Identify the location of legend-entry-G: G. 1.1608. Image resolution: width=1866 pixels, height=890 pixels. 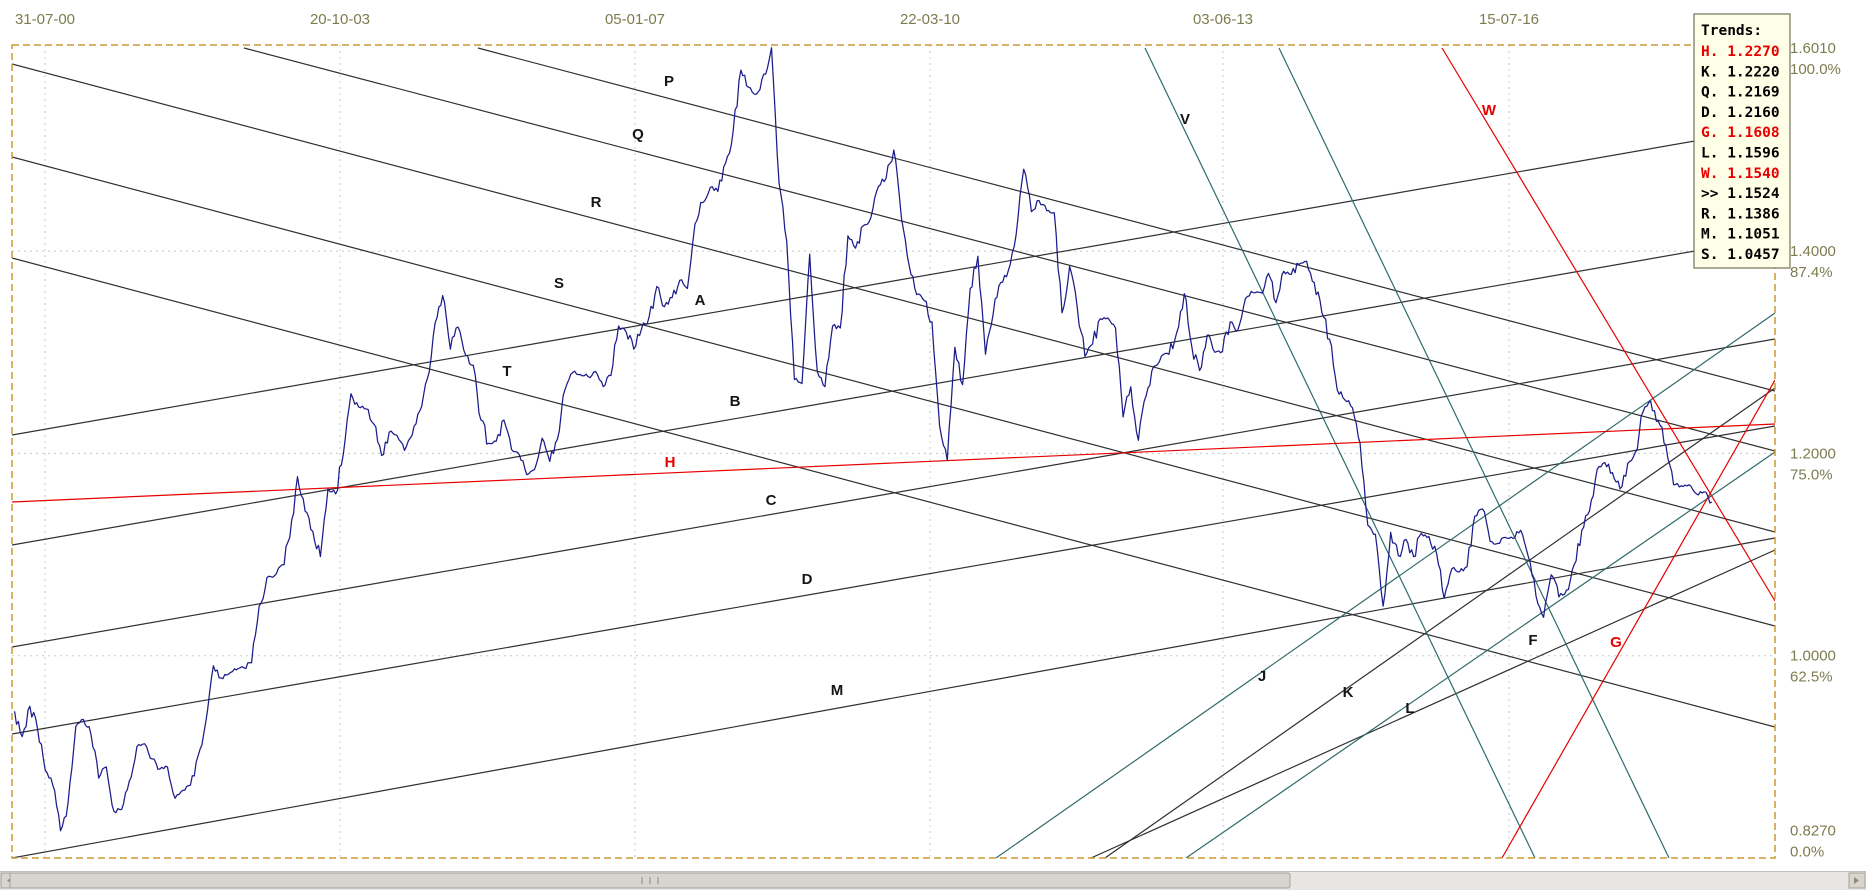
(1740, 133).